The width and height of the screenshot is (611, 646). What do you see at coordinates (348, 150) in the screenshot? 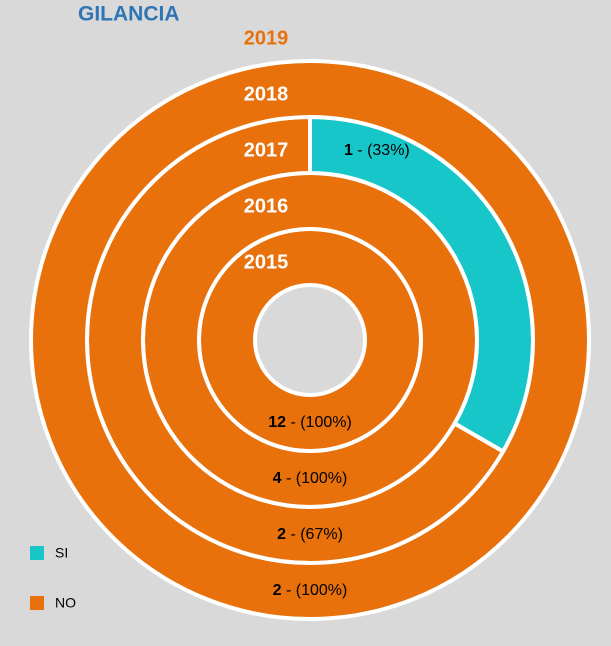
I see `data-label-value: 1` at bounding box center [348, 150].